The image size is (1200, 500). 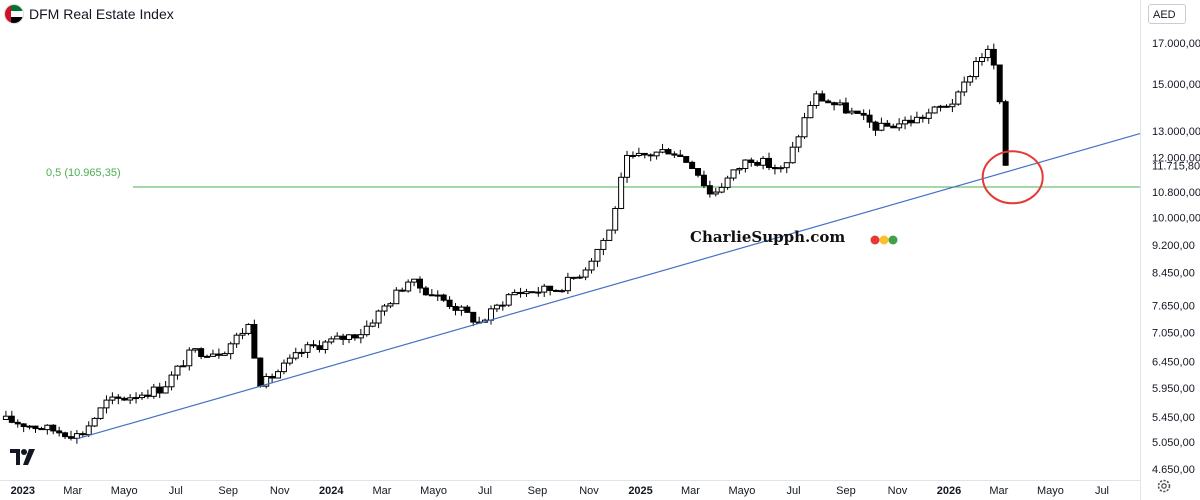 I want to click on x-tick-label: Sep, so click(x=538, y=491).